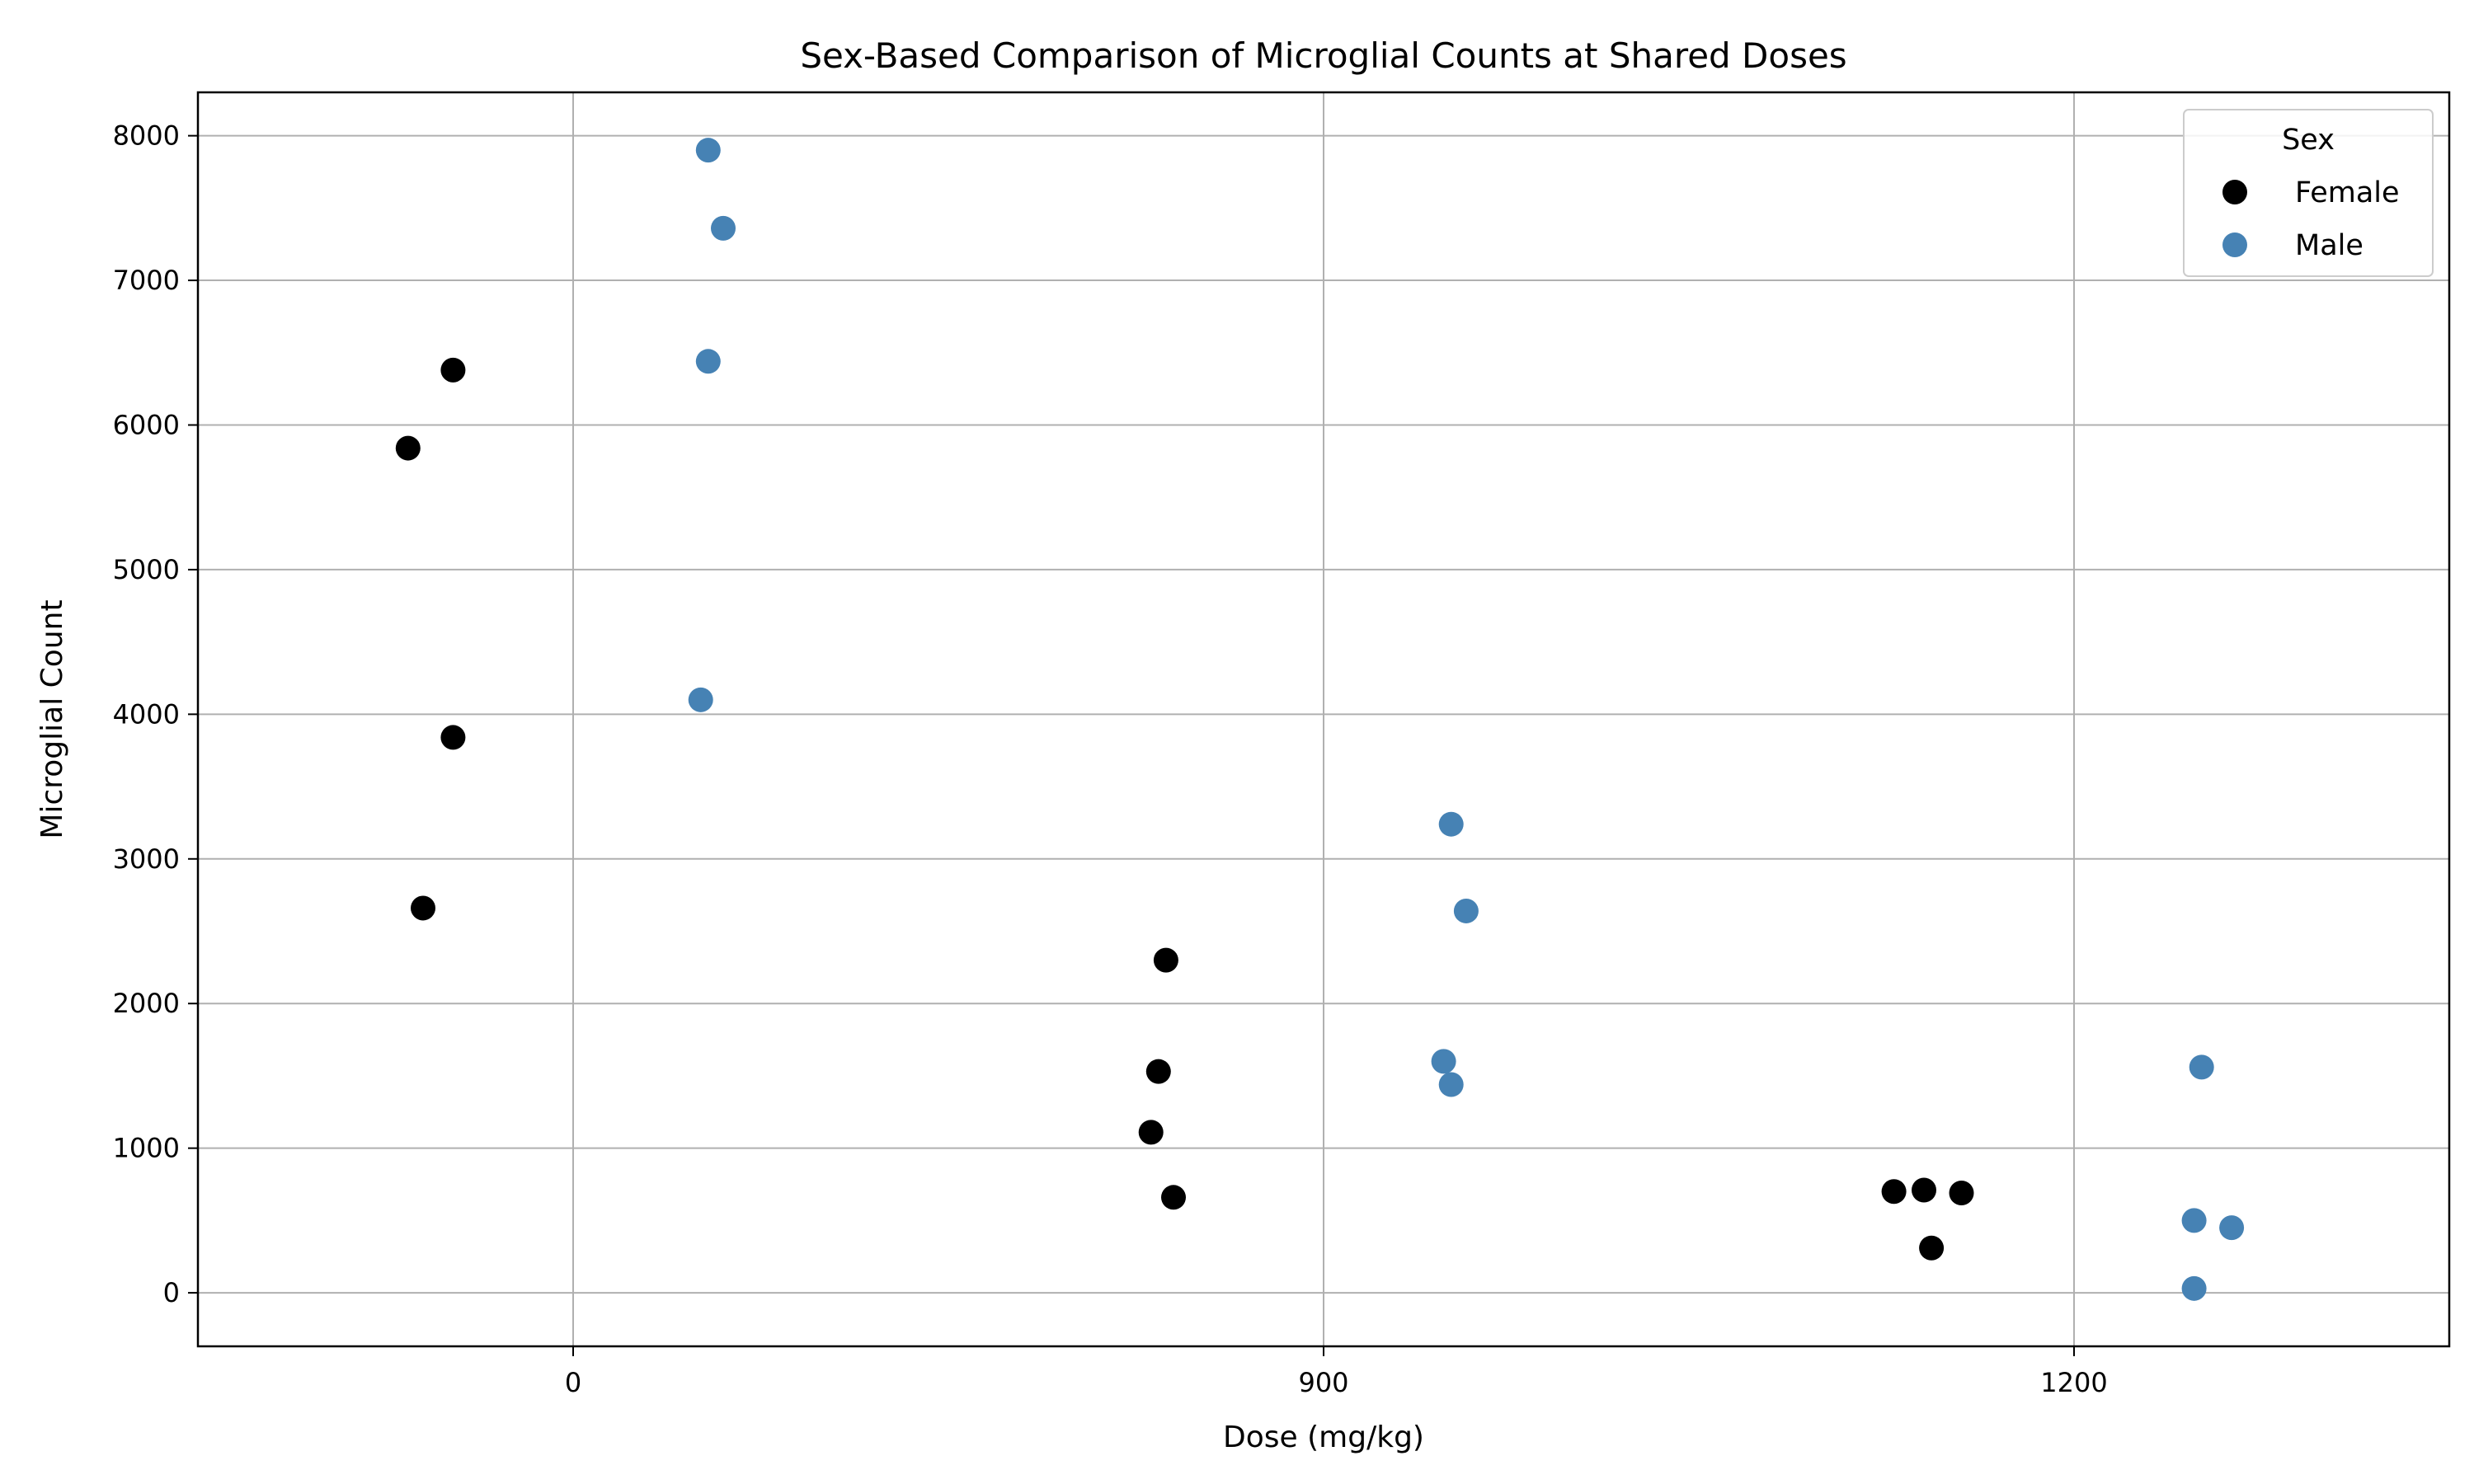 Image resolution: width=2474 pixels, height=1484 pixels. Describe the element at coordinates (2073, 1382) in the screenshot. I see `x-tick-label: 1200` at that location.